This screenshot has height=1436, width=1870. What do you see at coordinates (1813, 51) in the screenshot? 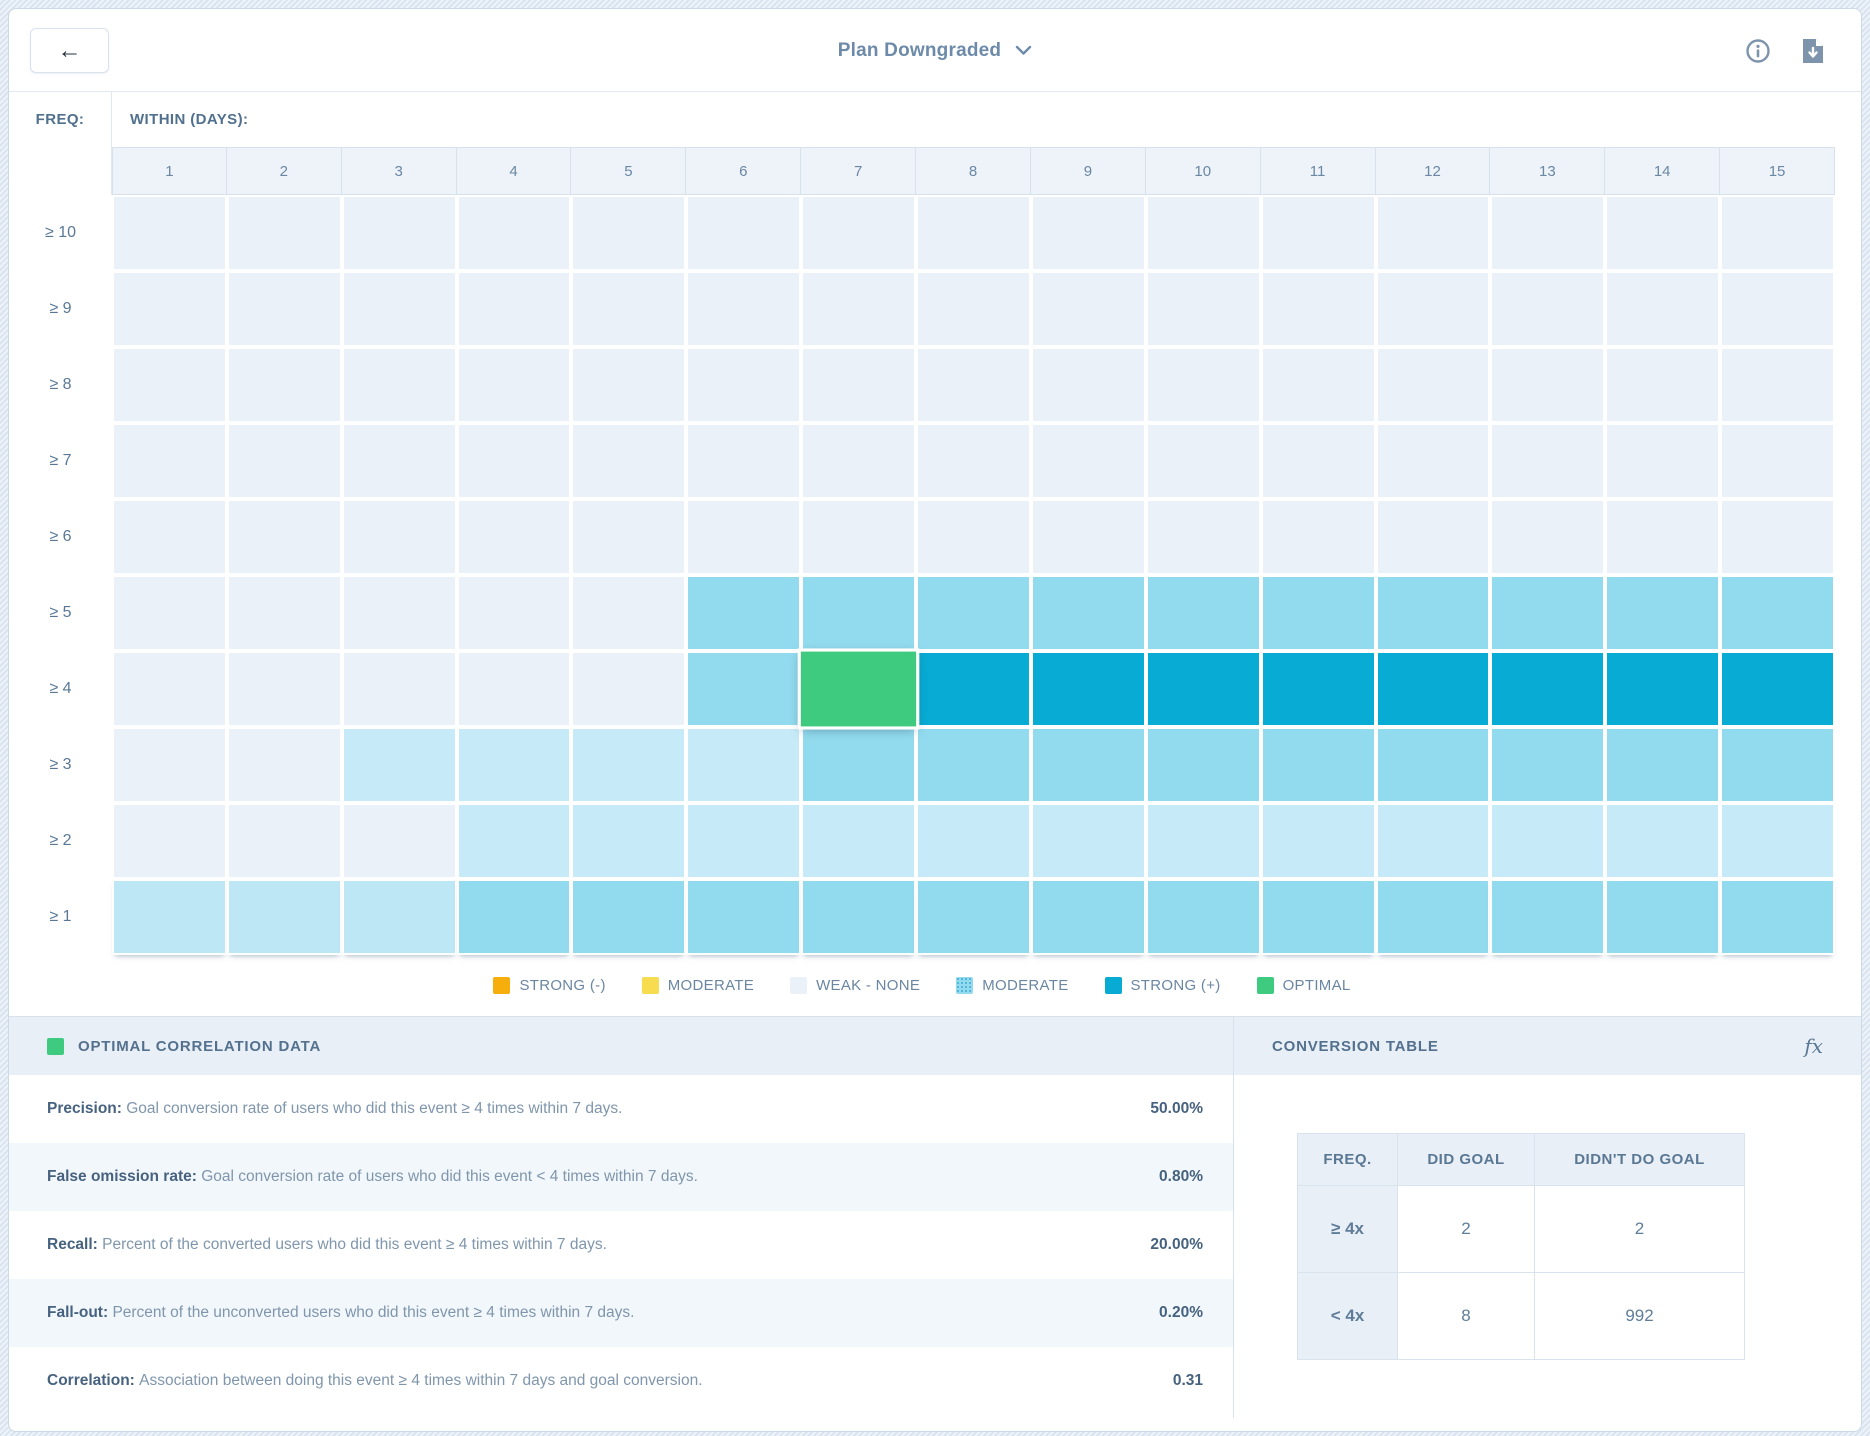
I see `download-icon` at bounding box center [1813, 51].